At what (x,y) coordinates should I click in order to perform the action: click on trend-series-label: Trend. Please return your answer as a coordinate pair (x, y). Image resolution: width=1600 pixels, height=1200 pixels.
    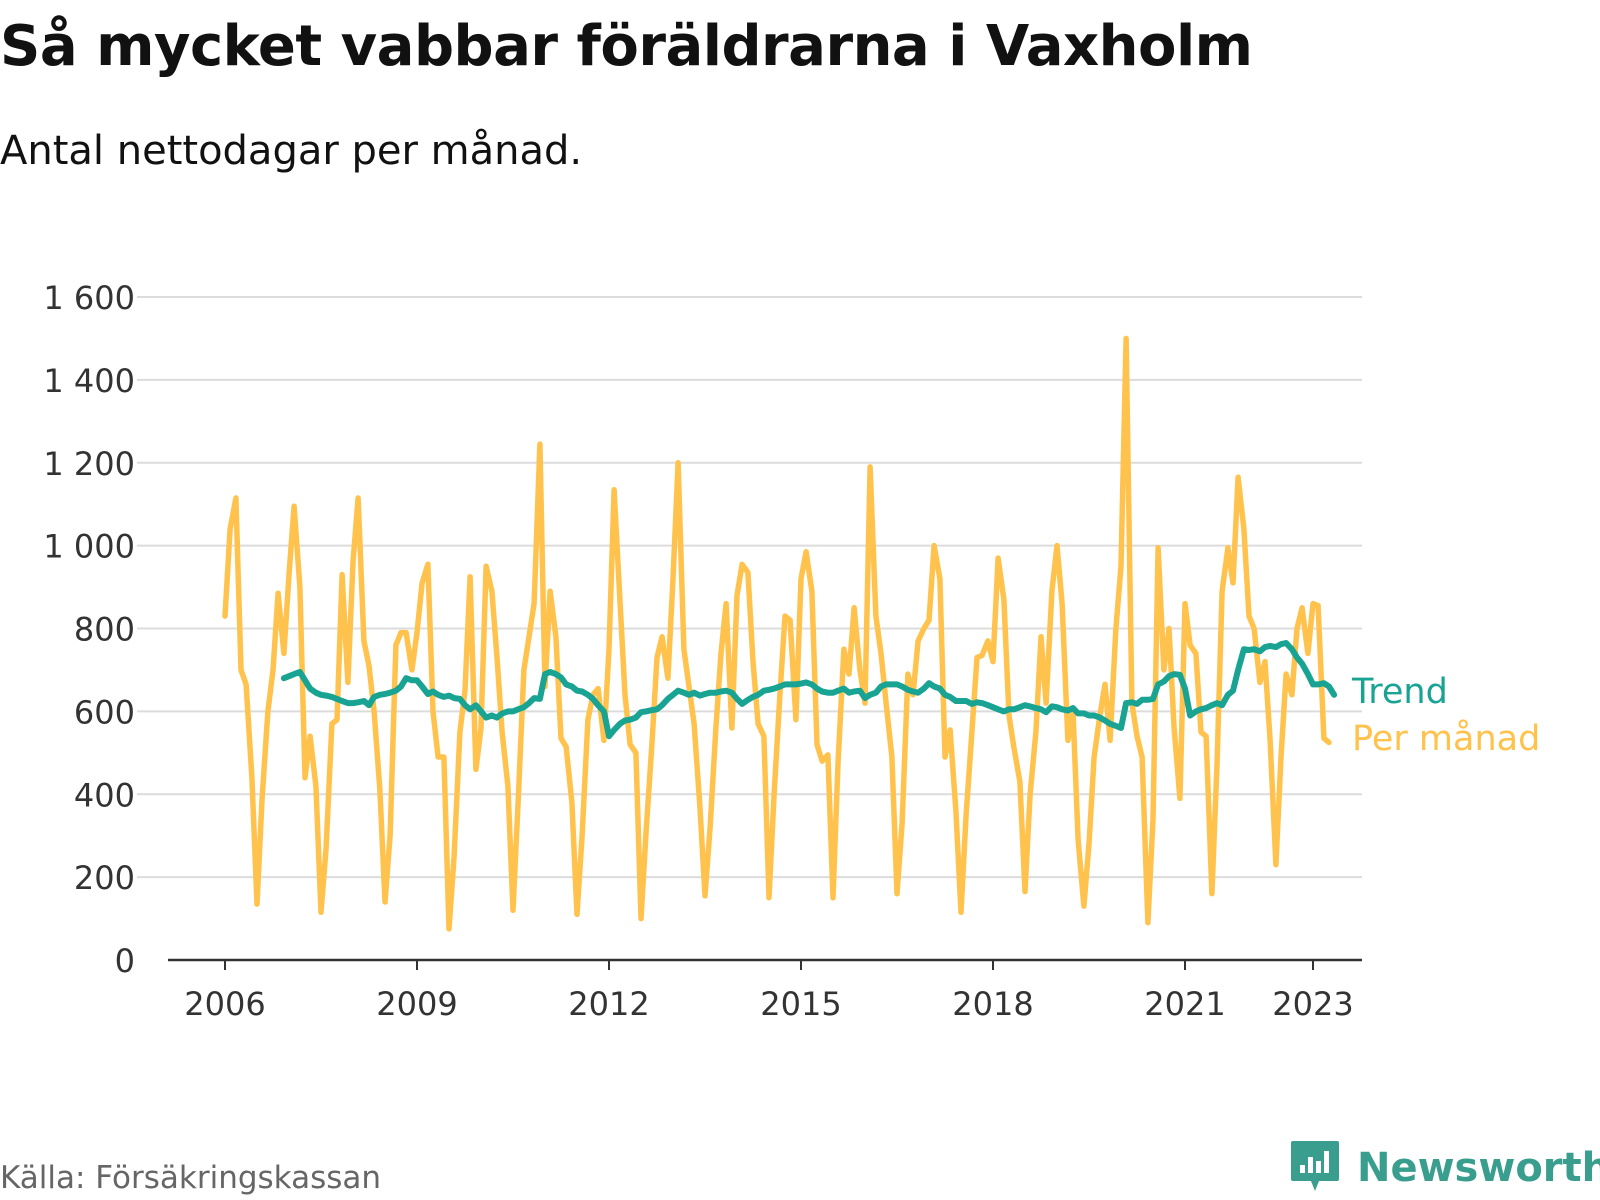
    Looking at the image, I should click on (1399, 692).